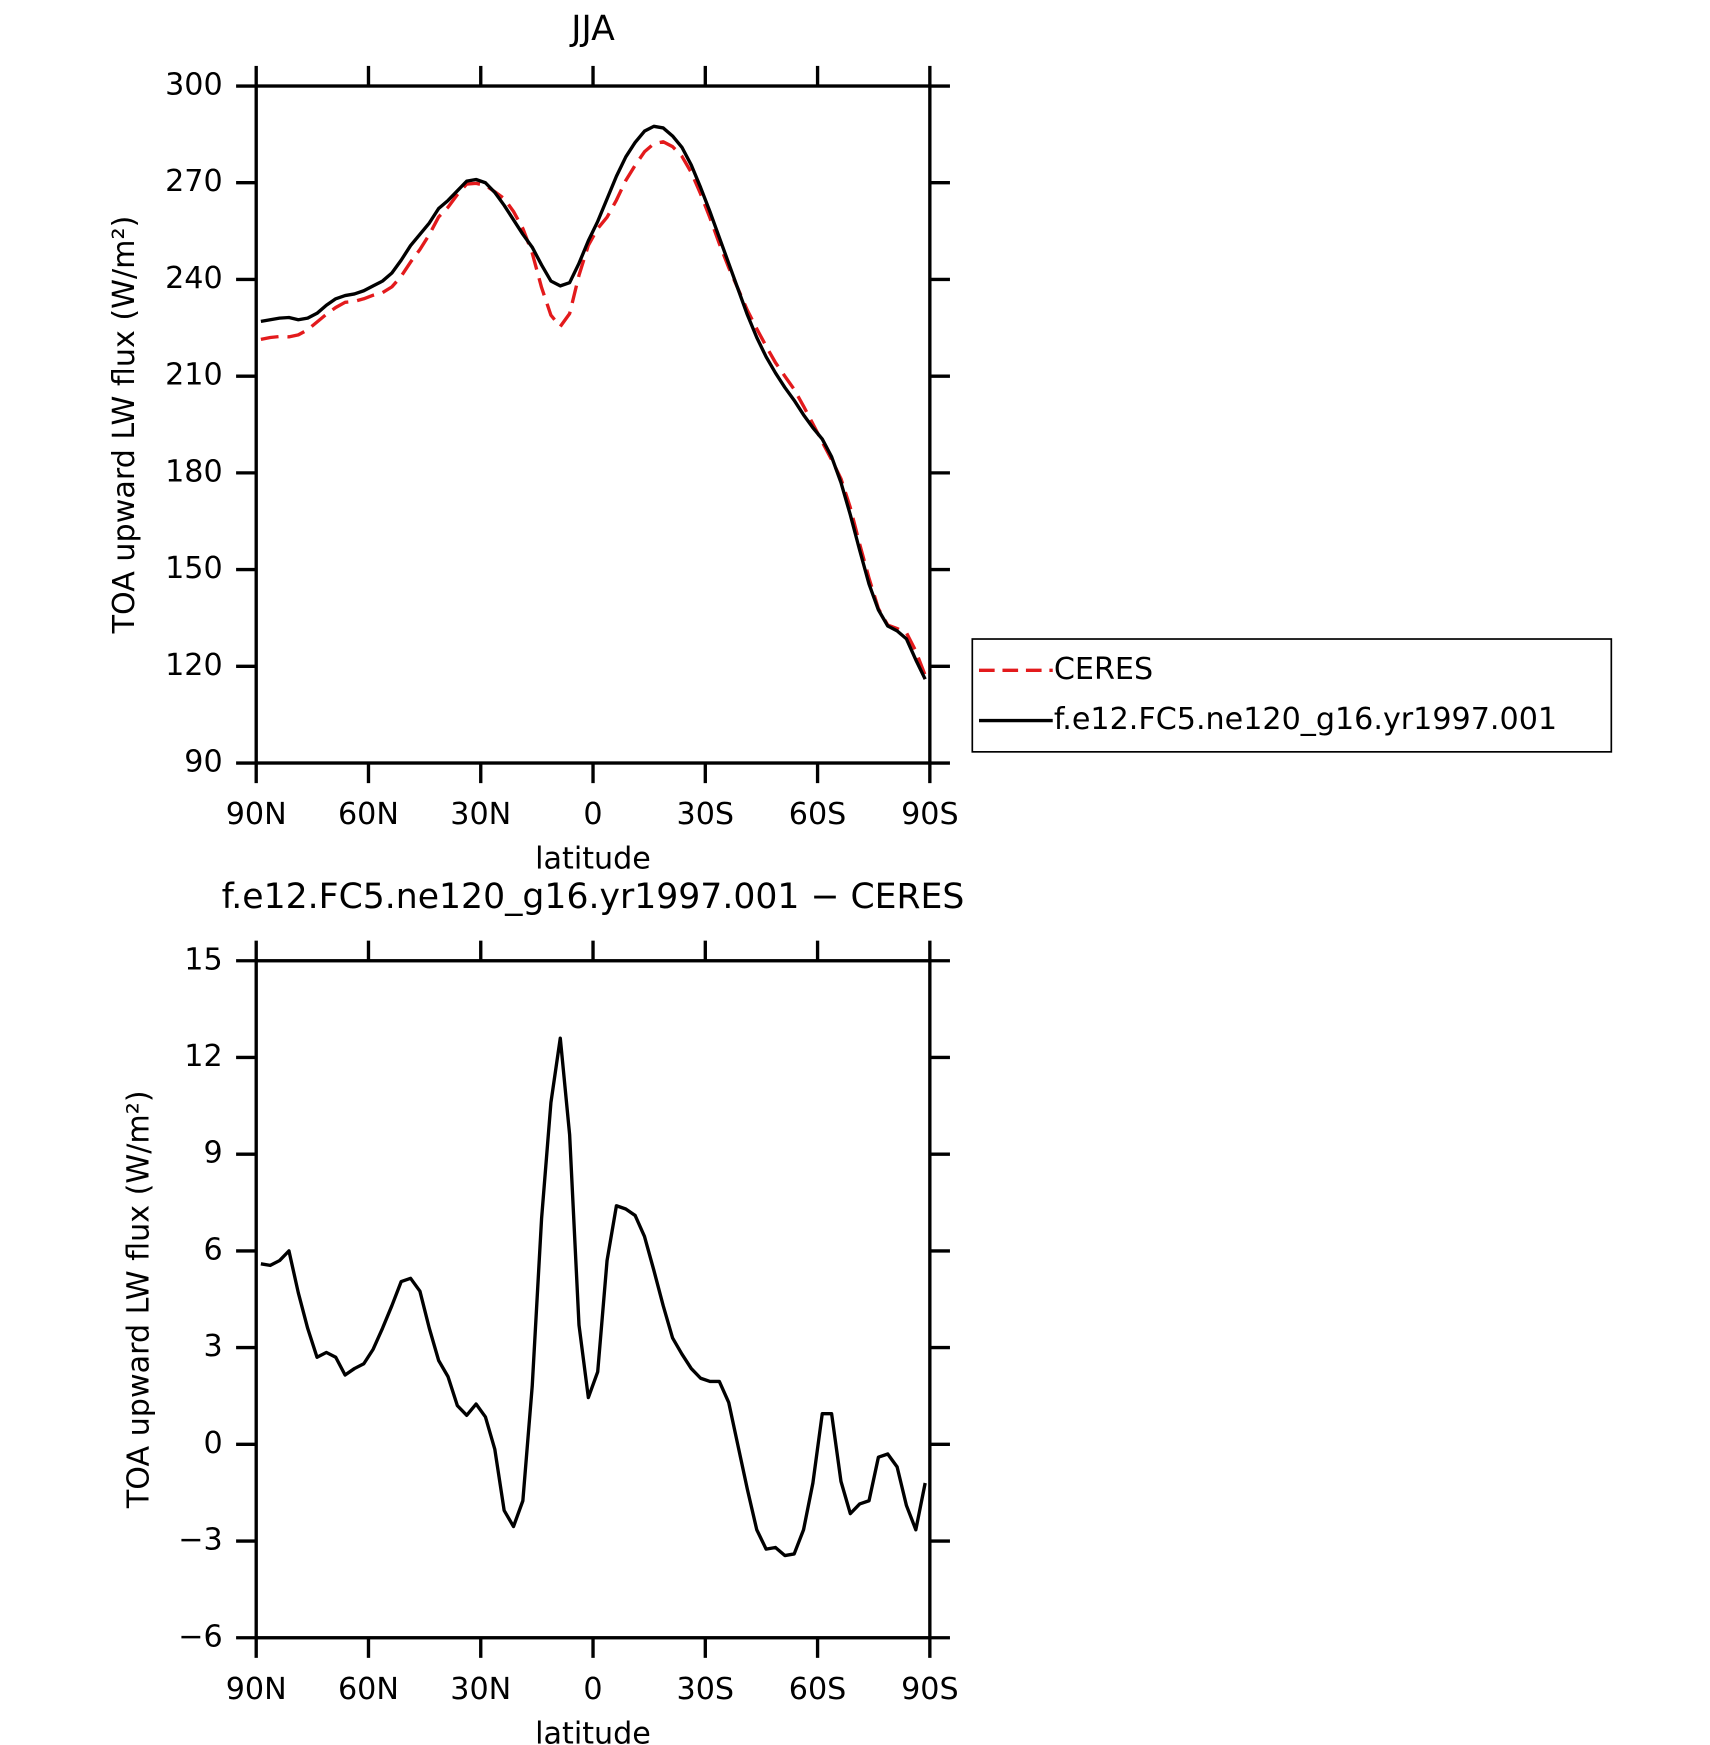 The image size is (1710, 1745). I want to click on y-tick-label: 120, so click(194, 665).